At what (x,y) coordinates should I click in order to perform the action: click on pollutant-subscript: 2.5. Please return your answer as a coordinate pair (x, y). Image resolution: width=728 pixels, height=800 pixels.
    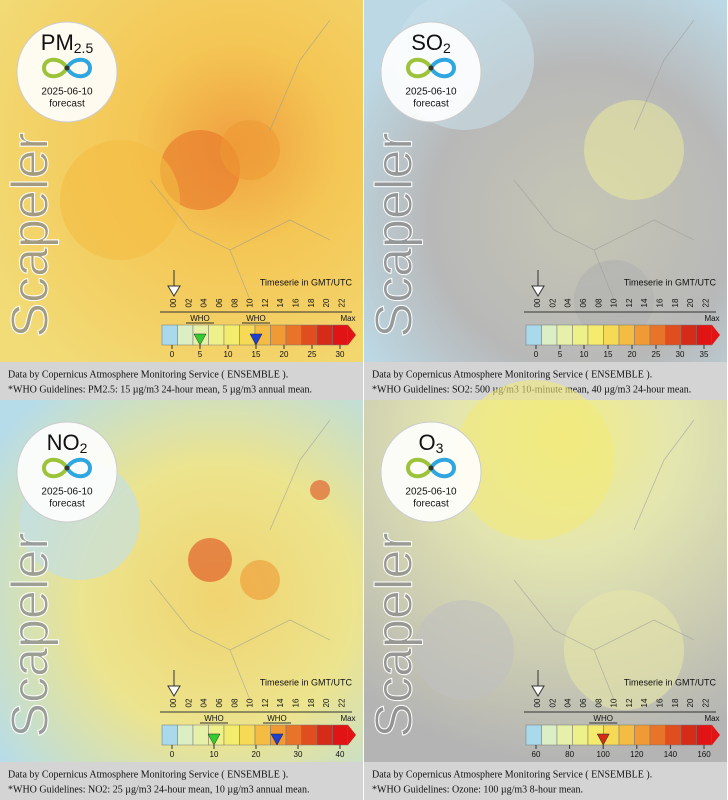
    Looking at the image, I should click on (84, 48).